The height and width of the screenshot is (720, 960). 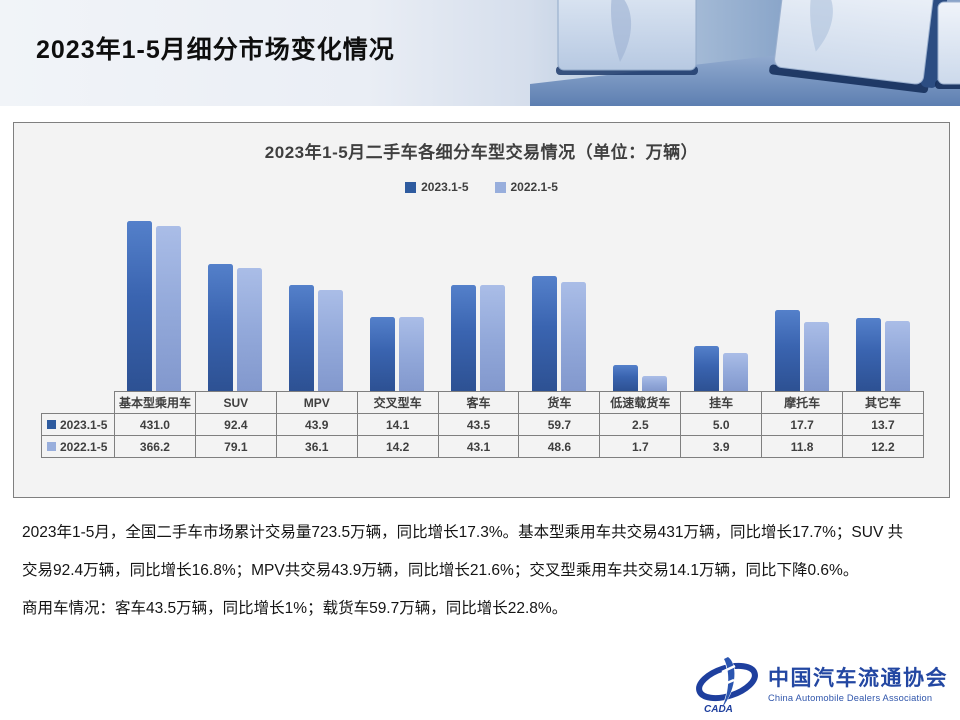 What do you see at coordinates (397, 354) in the screenshot?
I see `bar-group-交叉型车` at bounding box center [397, 354].